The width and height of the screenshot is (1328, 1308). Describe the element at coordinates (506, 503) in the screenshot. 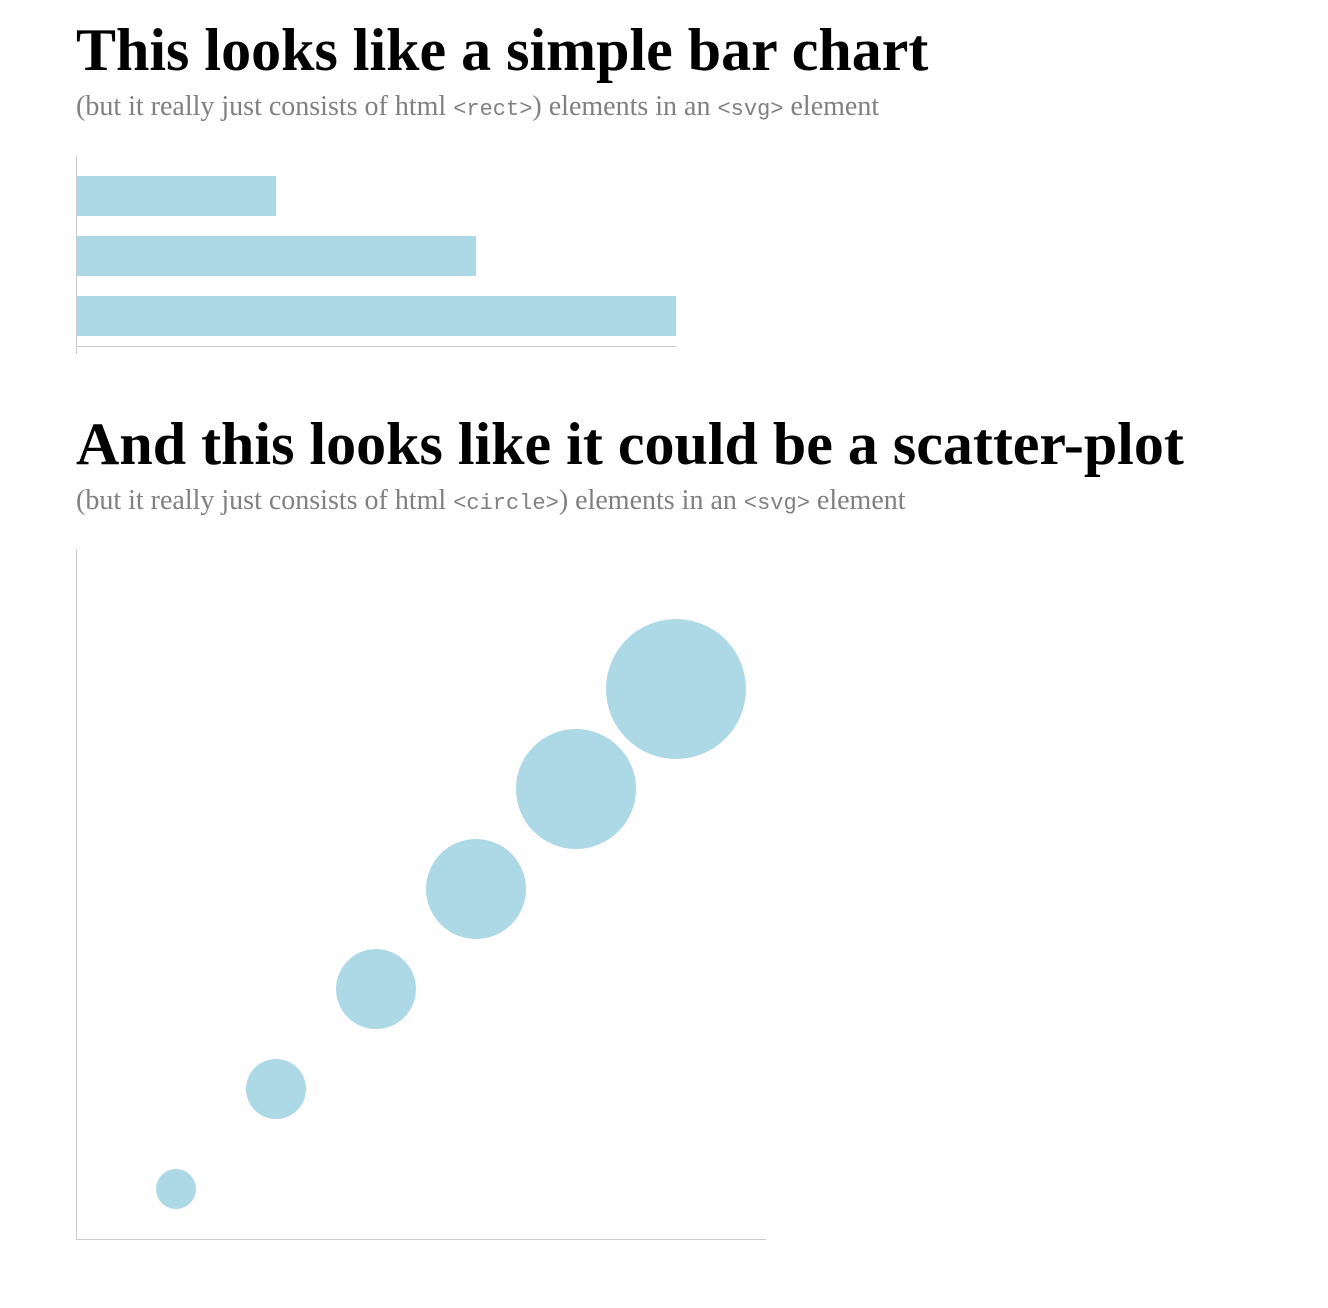

I see `scatter-plot-subtitle-code-circle: <circle>` at that location.